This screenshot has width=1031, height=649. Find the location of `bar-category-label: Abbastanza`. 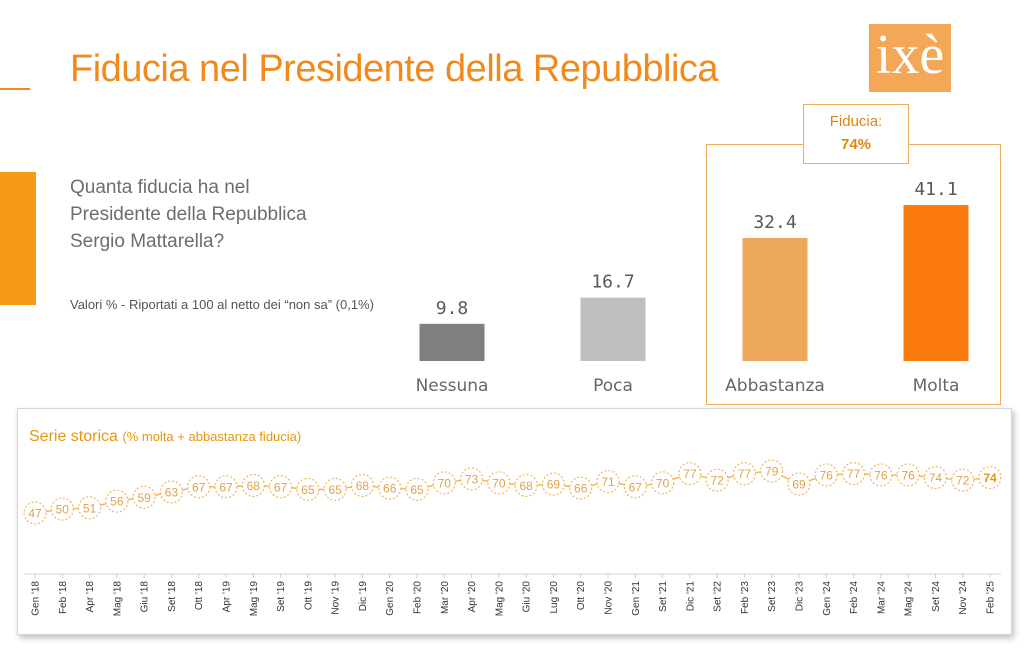

bar-category-label: Abbastanza is located at coordinates (775, 386).